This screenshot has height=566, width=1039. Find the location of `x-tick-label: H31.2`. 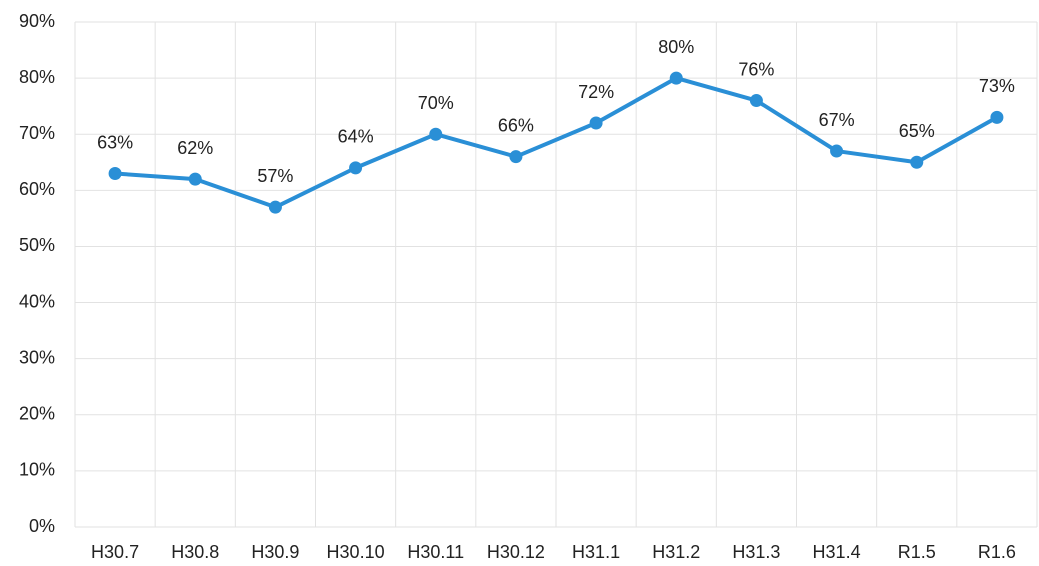

x-tick-label: H31.2 is located at coordinates (676, 552).